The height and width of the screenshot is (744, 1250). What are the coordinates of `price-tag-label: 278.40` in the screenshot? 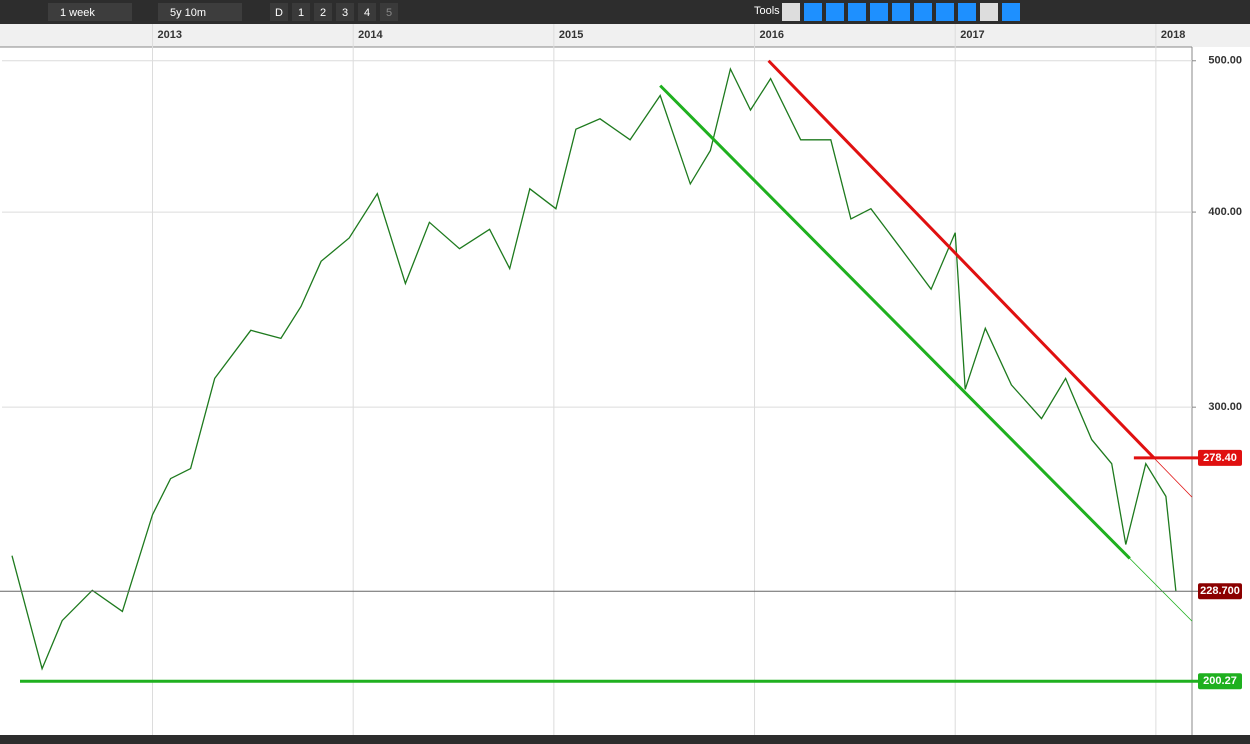 It's located at (1220, 458).